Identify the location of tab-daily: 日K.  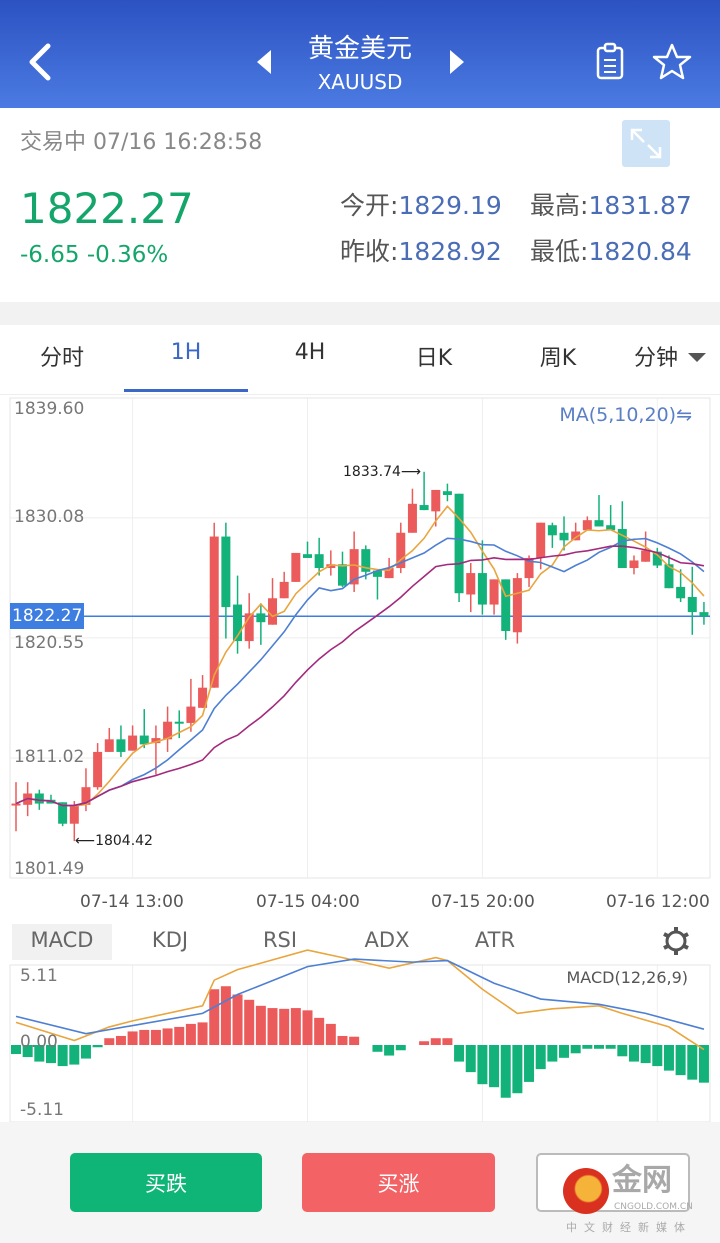
(434, 358).